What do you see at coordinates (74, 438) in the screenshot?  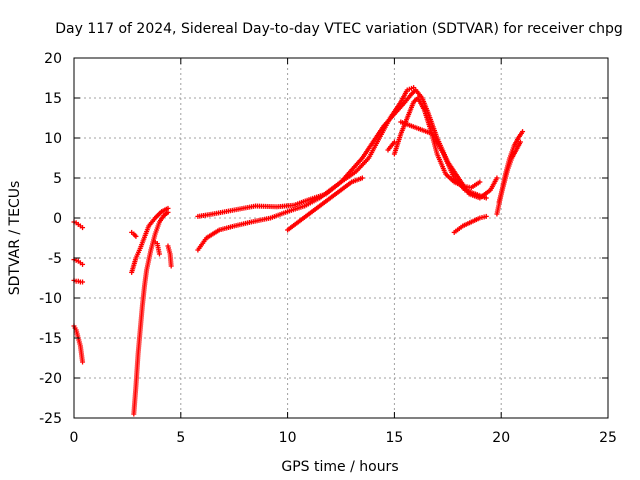 I see `x-tick-label: 0` at bounding box center [74, 438].